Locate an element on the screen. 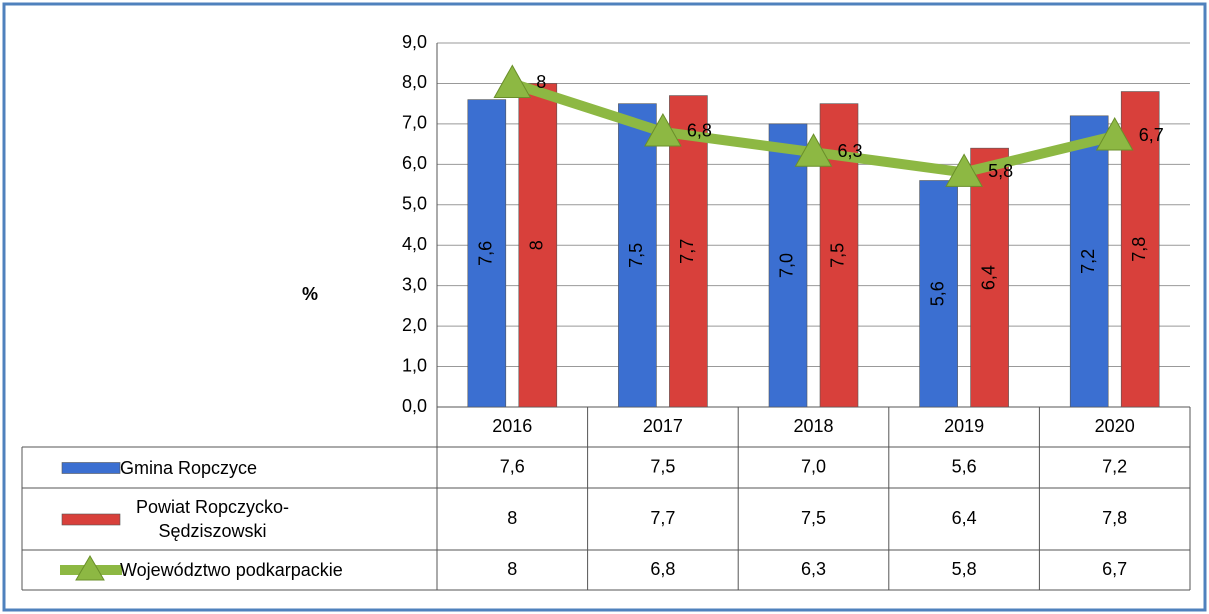 This screenshot has height=614, width=1209. table-cell: 6,7 is located at coordinates (1114, 569).